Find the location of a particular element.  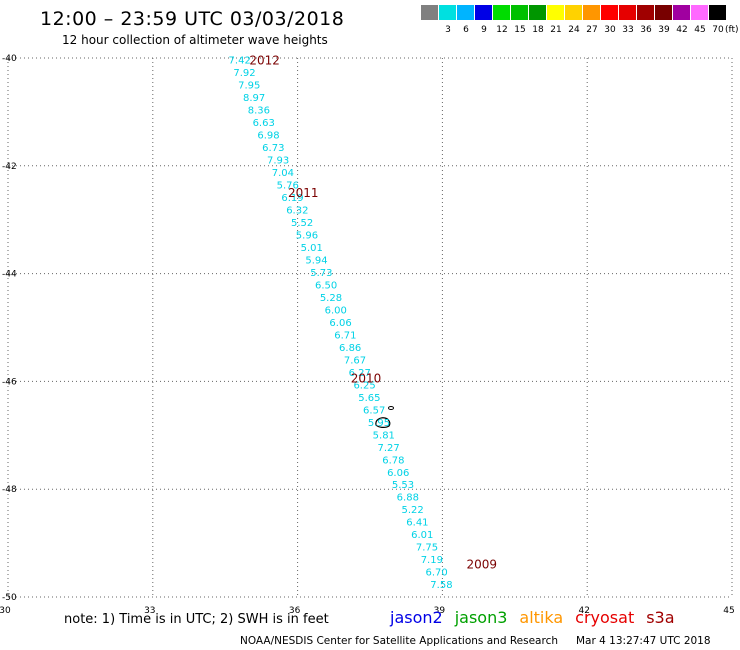

wave-height-label: 6.19 is located at coordinates (292, 198).